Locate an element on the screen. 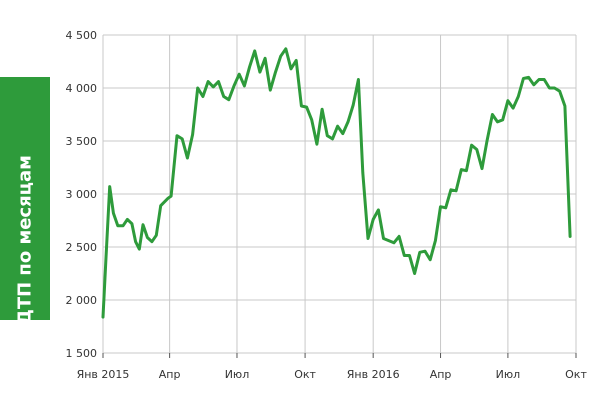  x-tick-label: Янв 2016 is located at coordinates (373, 374).